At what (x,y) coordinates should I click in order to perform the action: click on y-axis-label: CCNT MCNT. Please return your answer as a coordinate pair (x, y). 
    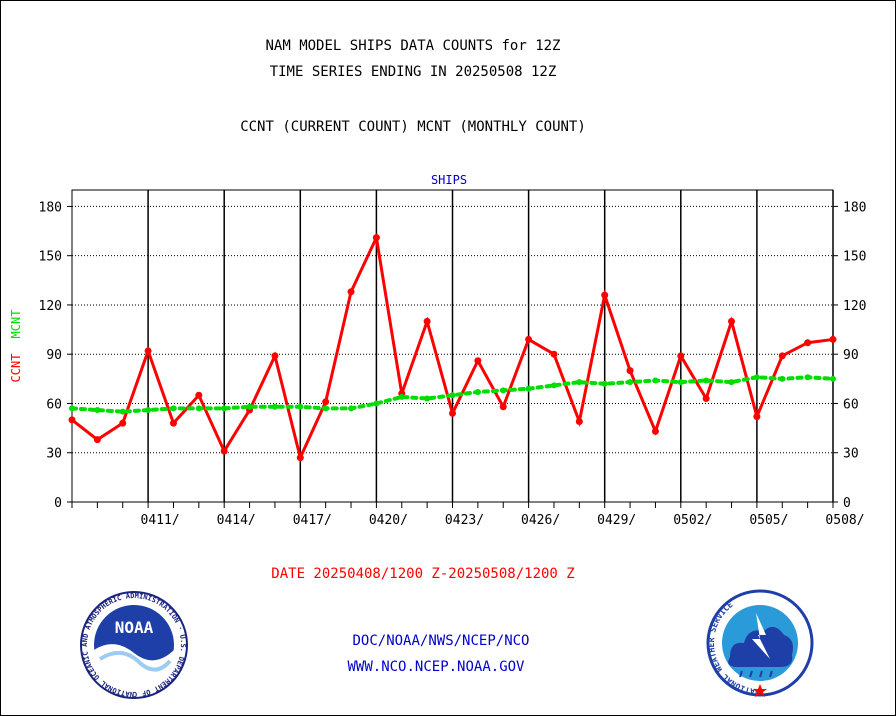
    Looking at the image, I should click on (16, 346).